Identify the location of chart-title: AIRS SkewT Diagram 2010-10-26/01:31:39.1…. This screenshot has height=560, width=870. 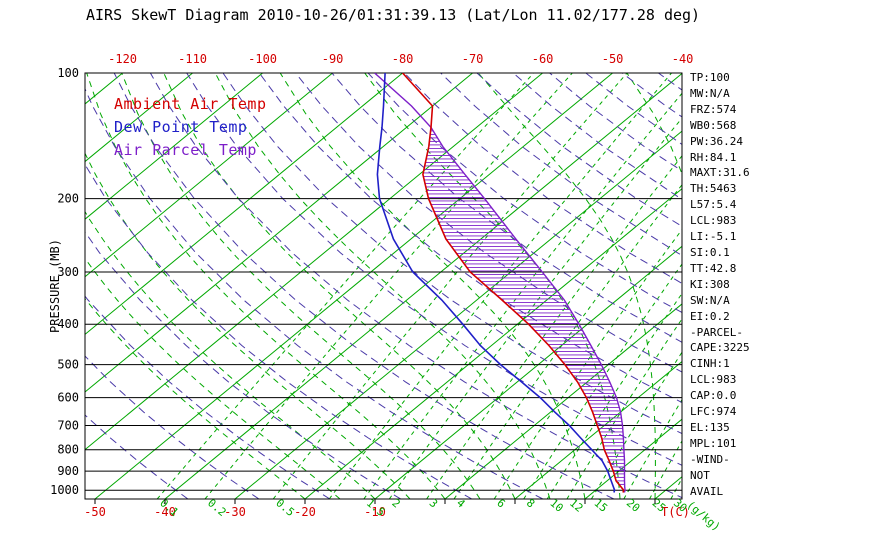
(393, 15).